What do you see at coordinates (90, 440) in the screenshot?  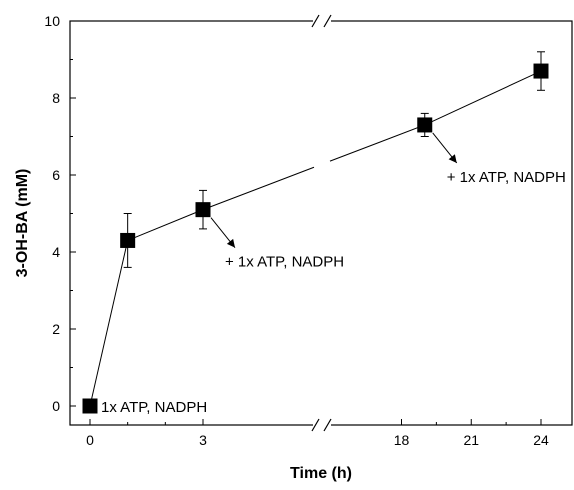 I see `x-tick-label: 0` at bounding box center [90, 440].